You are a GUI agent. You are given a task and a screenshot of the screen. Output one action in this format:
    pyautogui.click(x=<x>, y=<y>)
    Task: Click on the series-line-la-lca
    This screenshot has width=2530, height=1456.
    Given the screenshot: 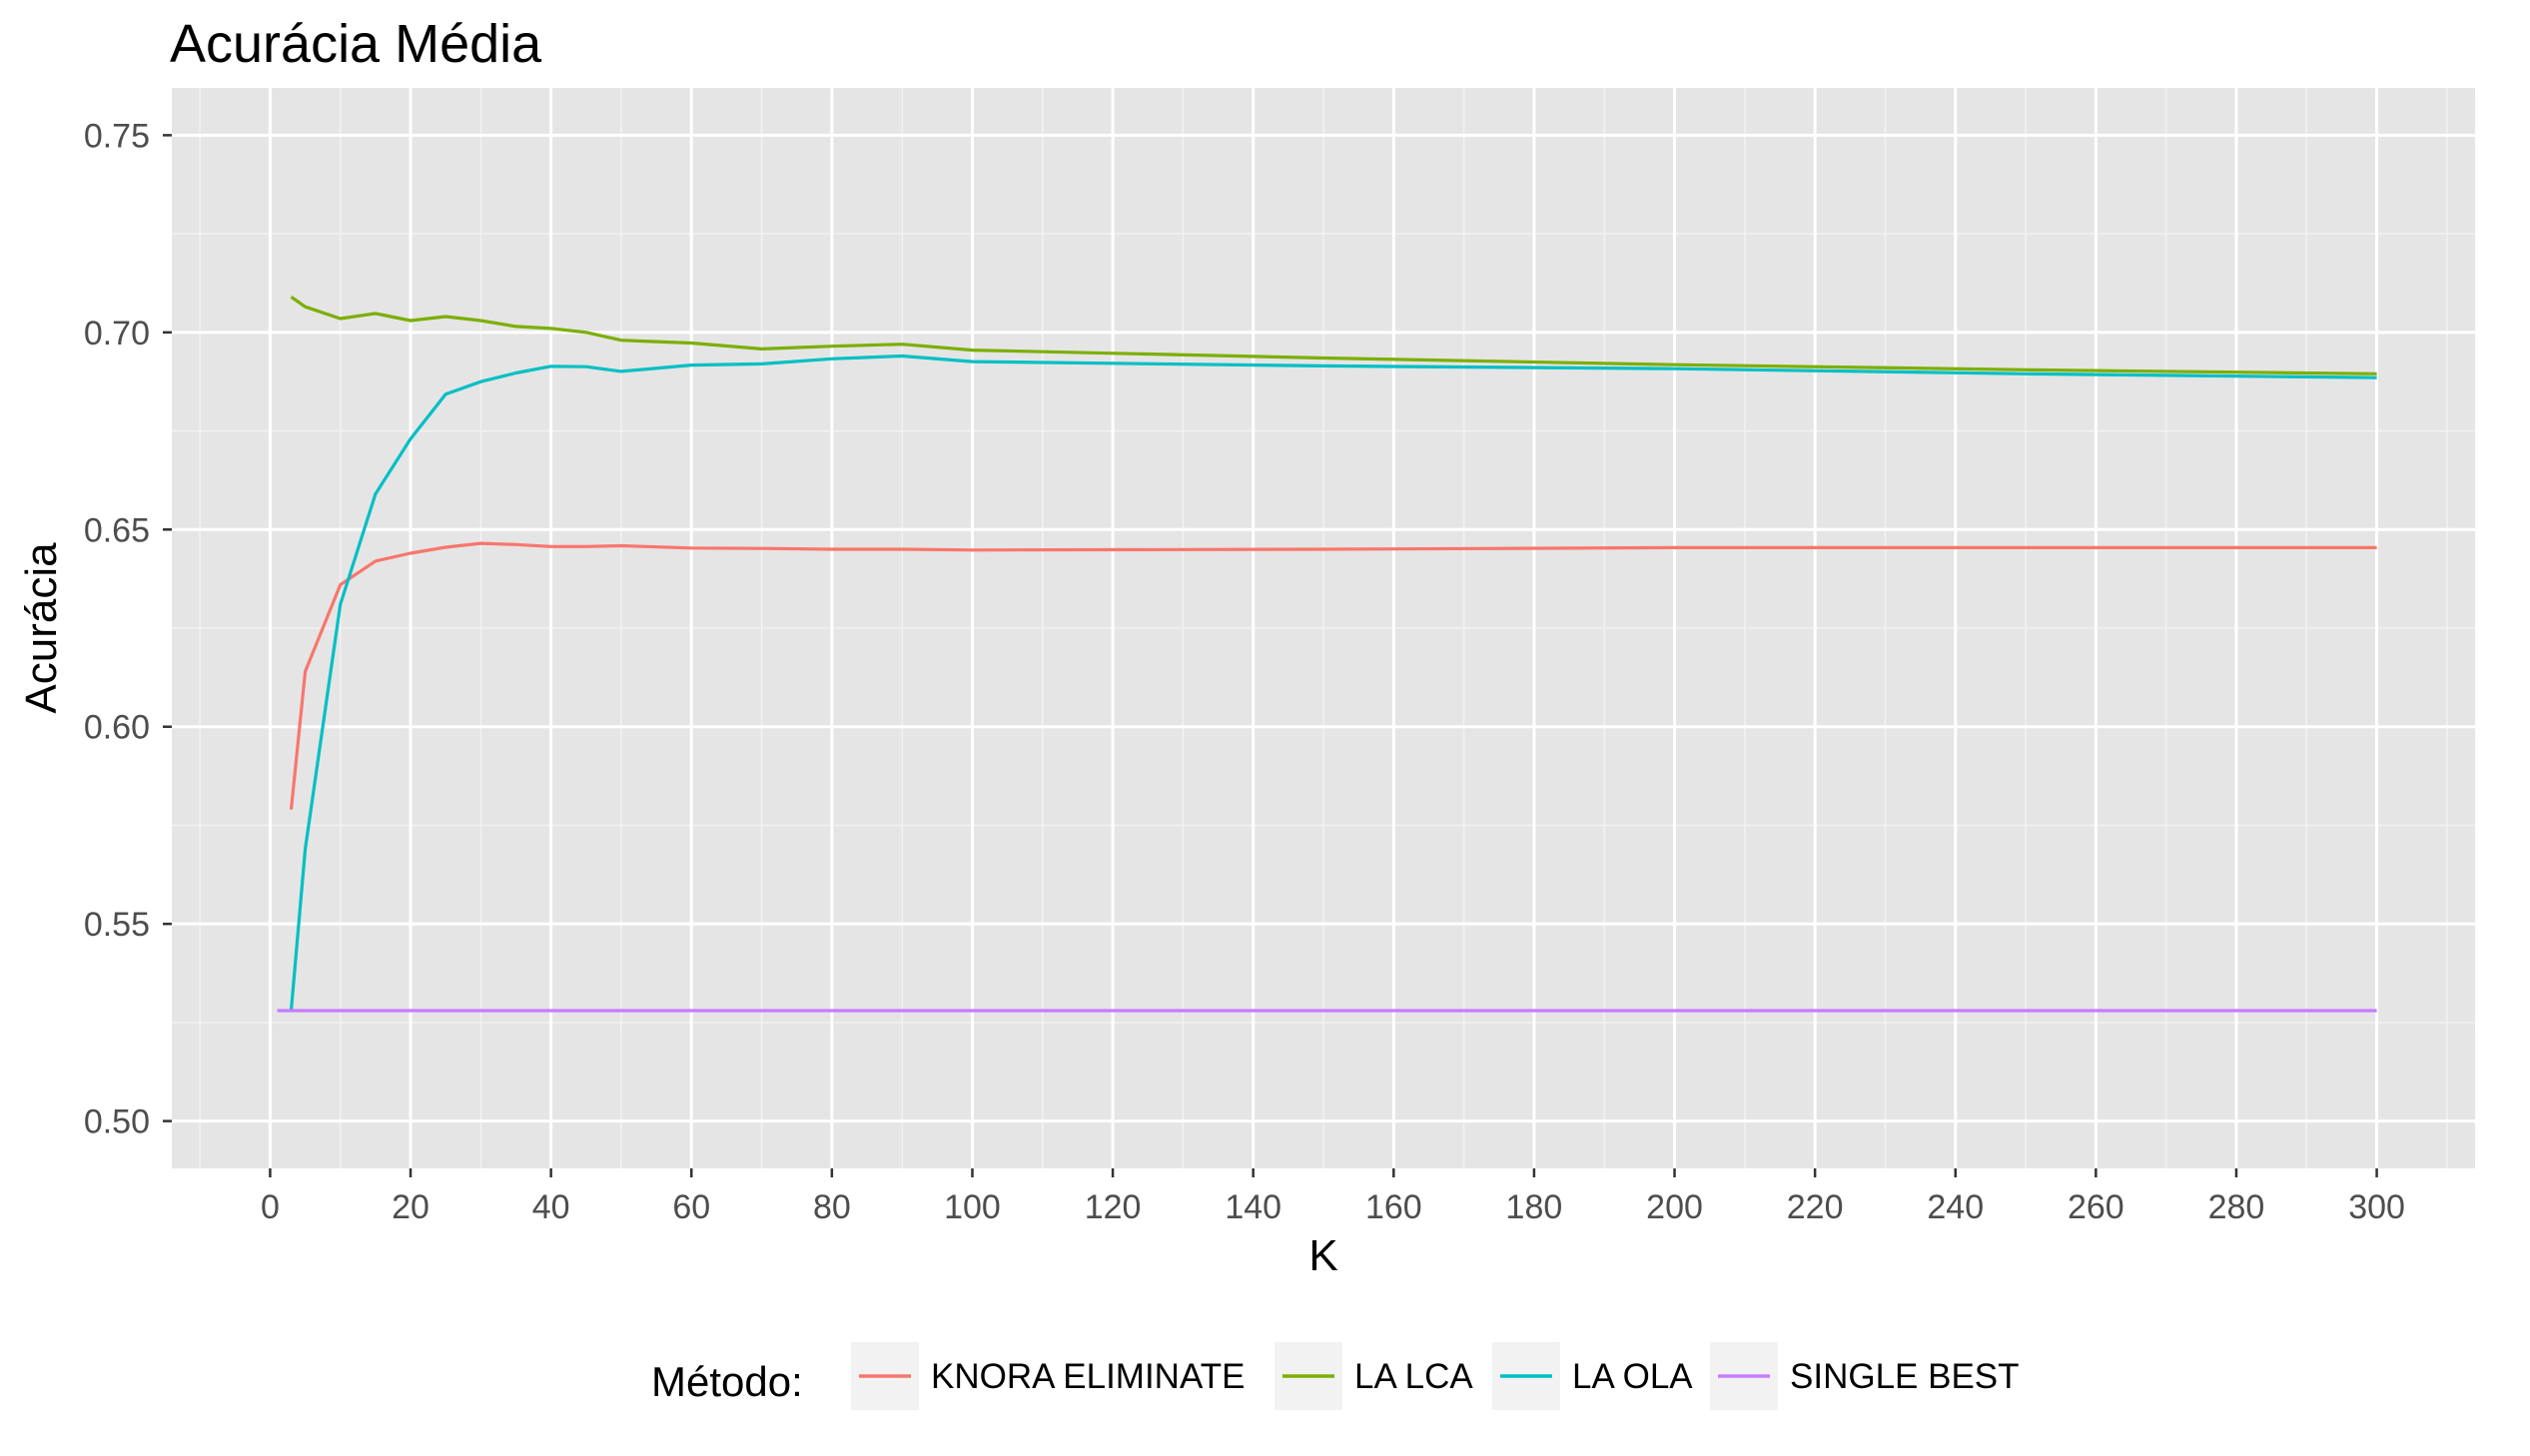 What is the action you would take?
    pyautogui.click(x=1333, y=335)
    